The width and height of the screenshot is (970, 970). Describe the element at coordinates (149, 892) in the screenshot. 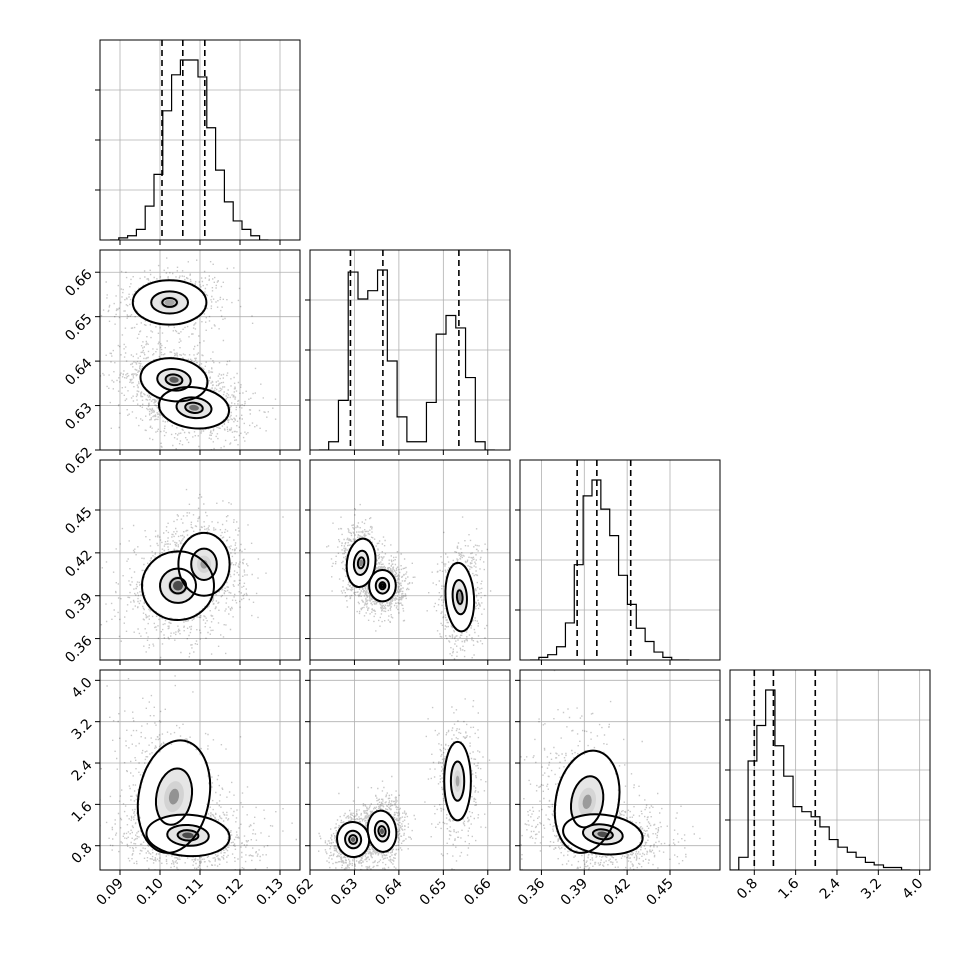

I see `x-tick-label: 0.10` at that location.